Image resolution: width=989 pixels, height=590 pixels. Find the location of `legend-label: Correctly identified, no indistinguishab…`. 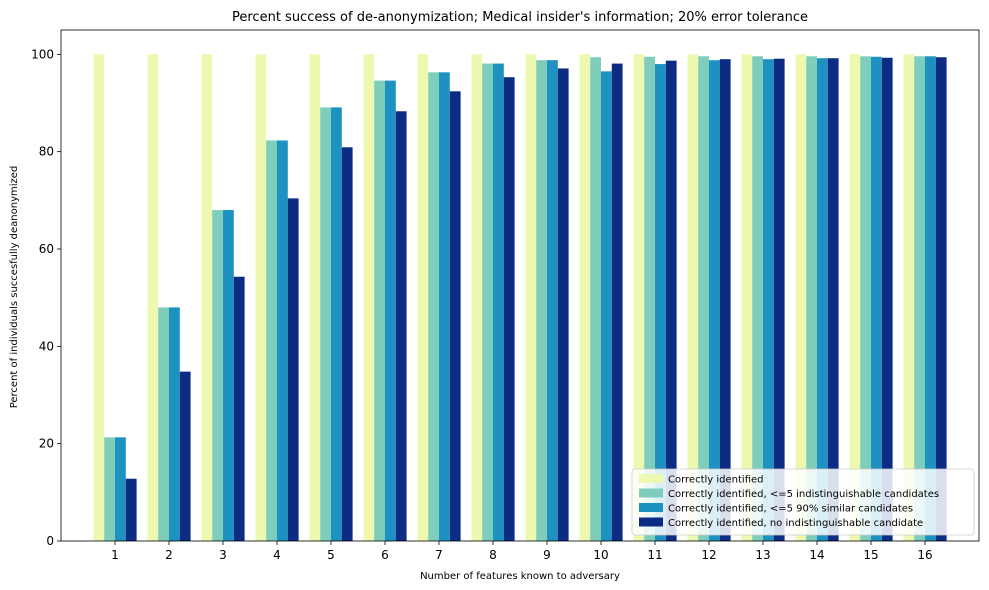

legend-label: Correctly identified, no indistinguishab… is located at coordinates (795, 523).